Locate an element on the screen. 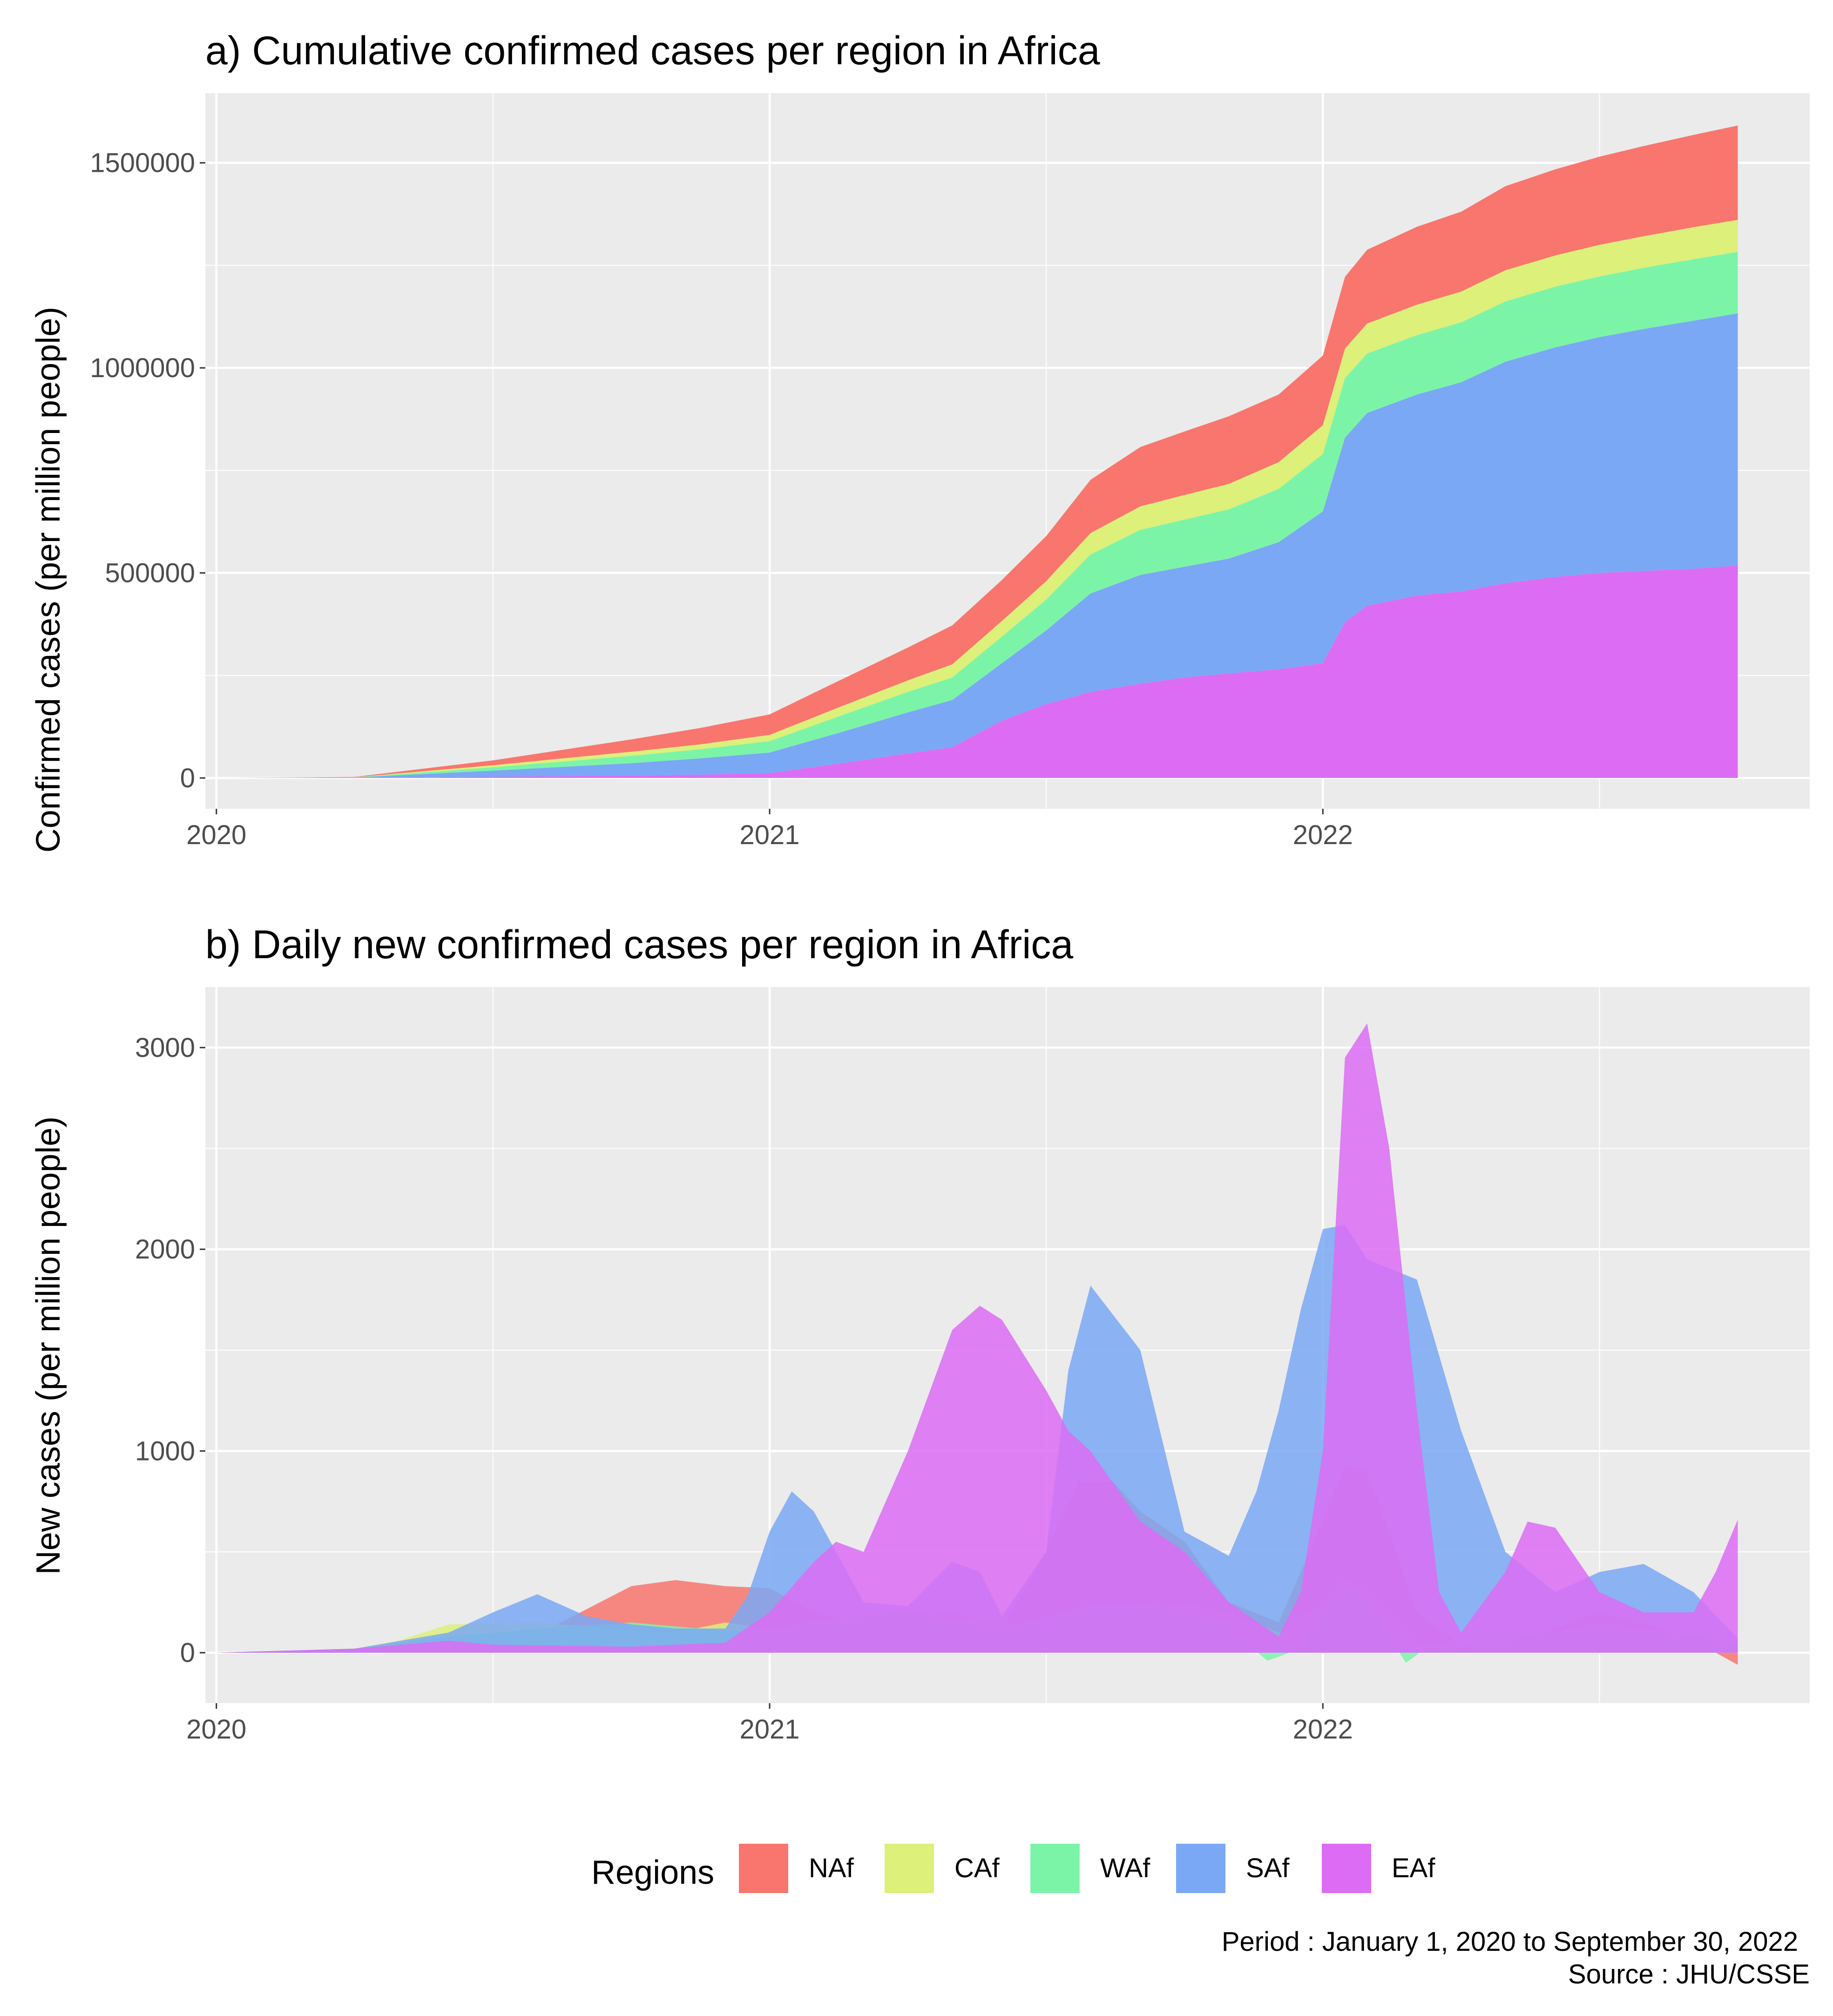  y-tick-label: 3000 is located at coordinates (165, 1048).